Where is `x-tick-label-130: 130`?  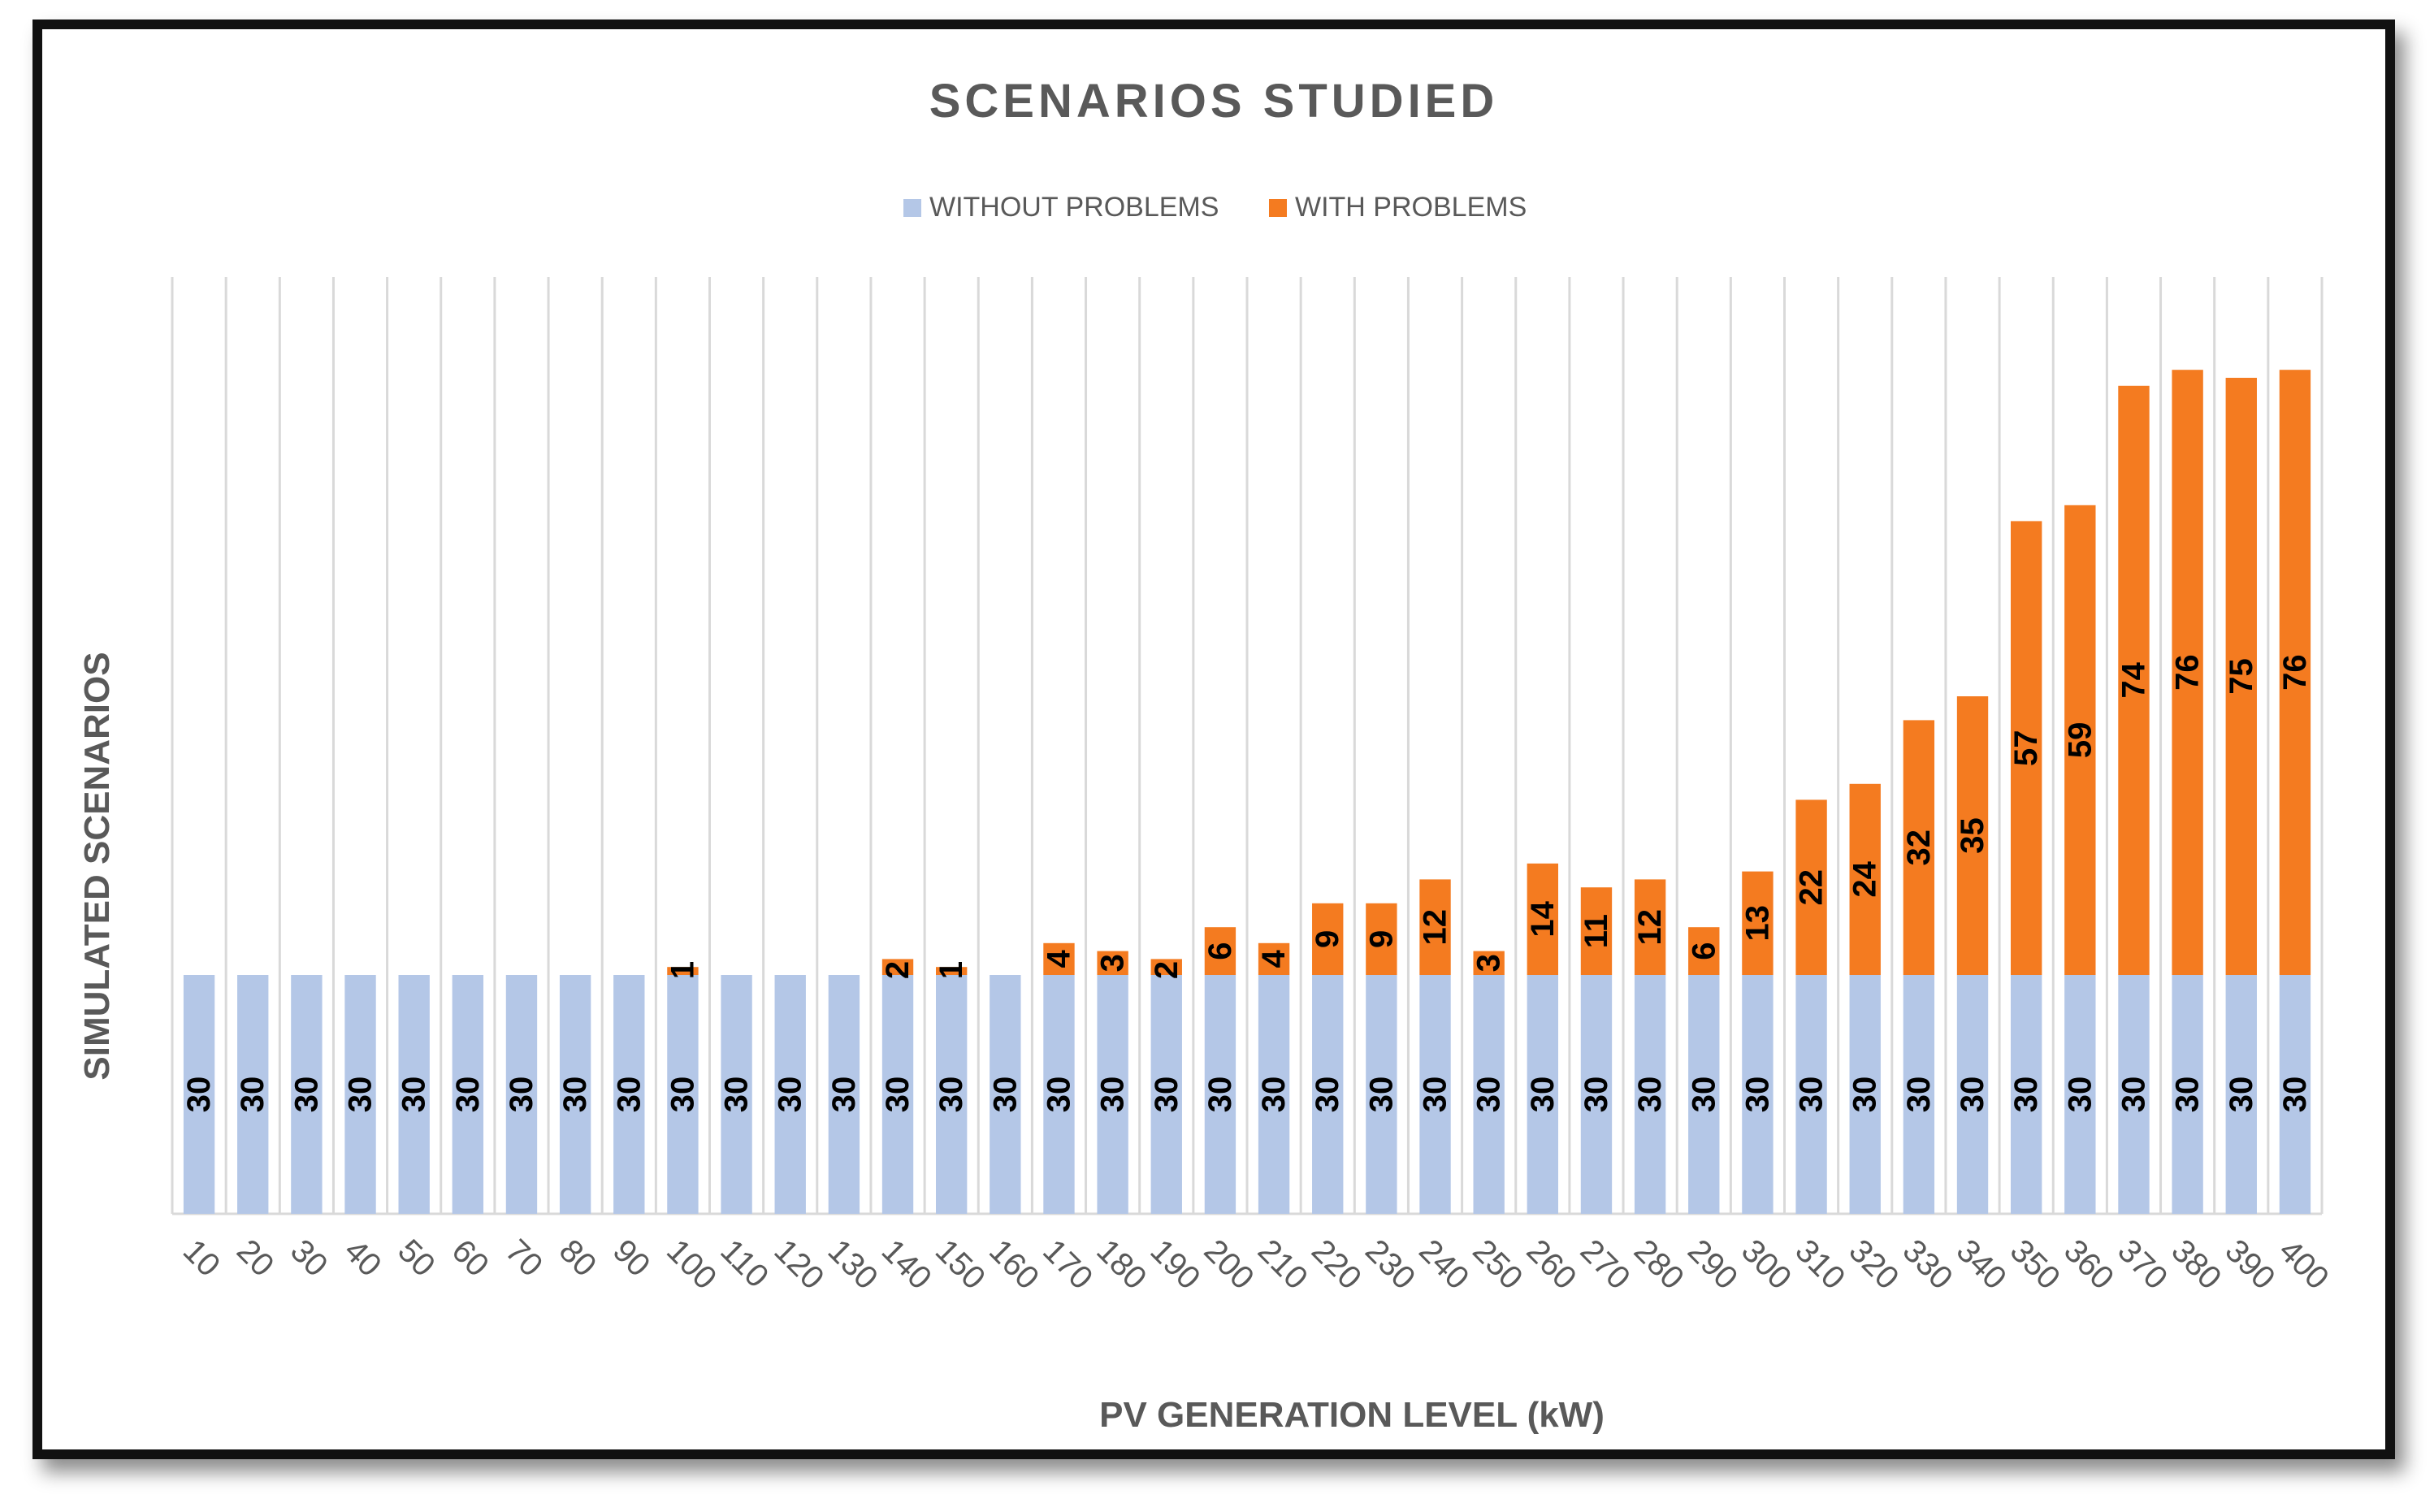 x-tick-label-130: 130 is located at coordinates (853, 1264).